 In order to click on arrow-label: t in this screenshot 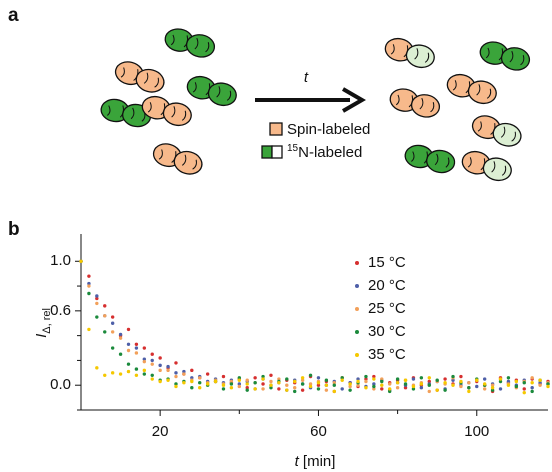, I will do `click(306, 77)`.